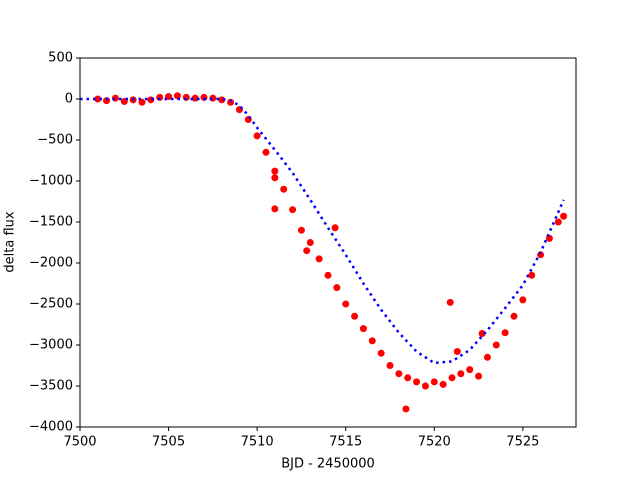 This screenshot has width=640, height=484. What do you see at coordinates (51, 345) in the screenshot?
I see `y-tick-label: −3000` at bounding box center [51, 345].